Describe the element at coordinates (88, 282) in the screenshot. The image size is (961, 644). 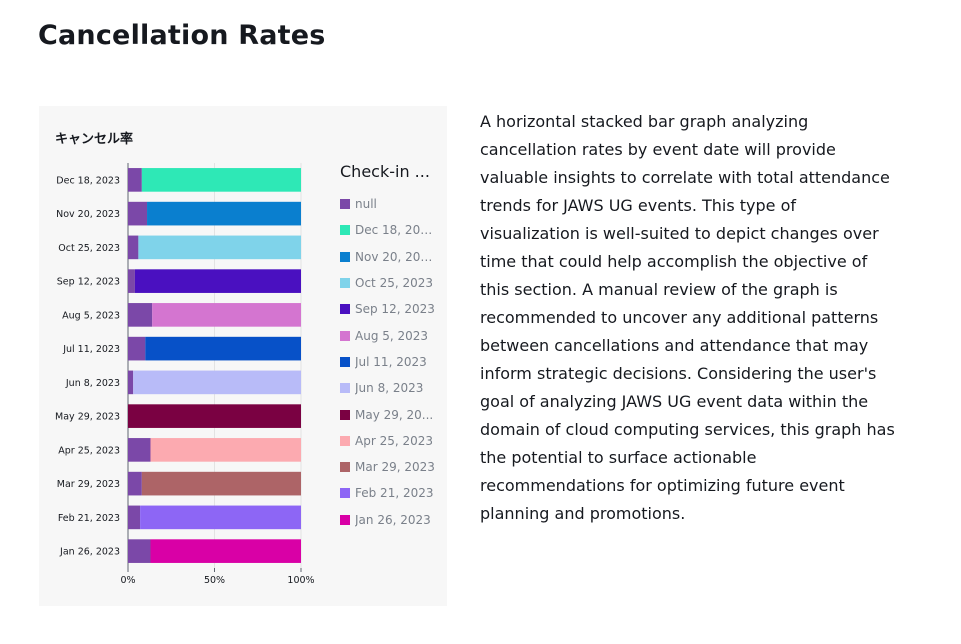
I see `y-tick-label: Sep 12, 2023` at that location.